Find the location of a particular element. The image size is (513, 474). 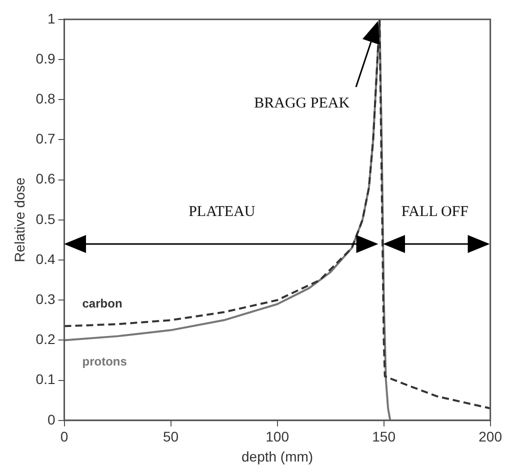

y-tick-label: 0.5 is located at coordinates (46, 218).